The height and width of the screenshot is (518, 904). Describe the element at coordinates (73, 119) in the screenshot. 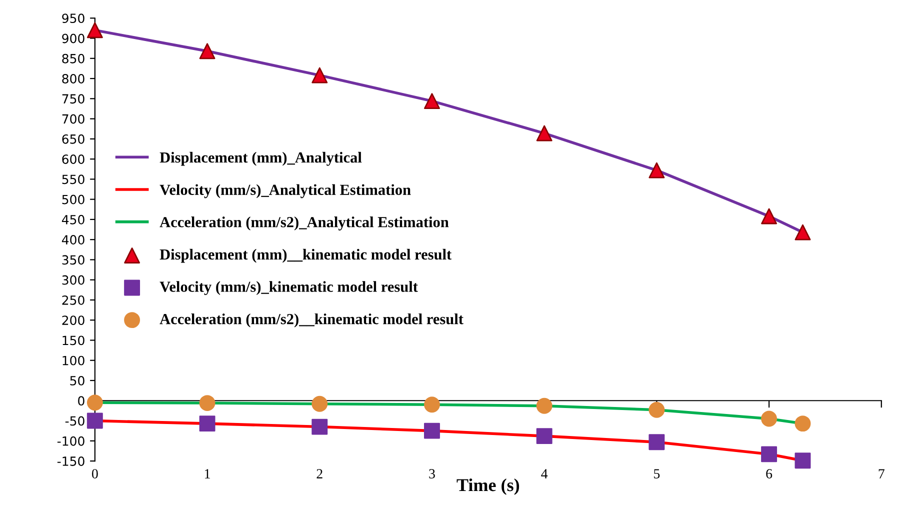

I see `y-tick-label: 700` at that location.